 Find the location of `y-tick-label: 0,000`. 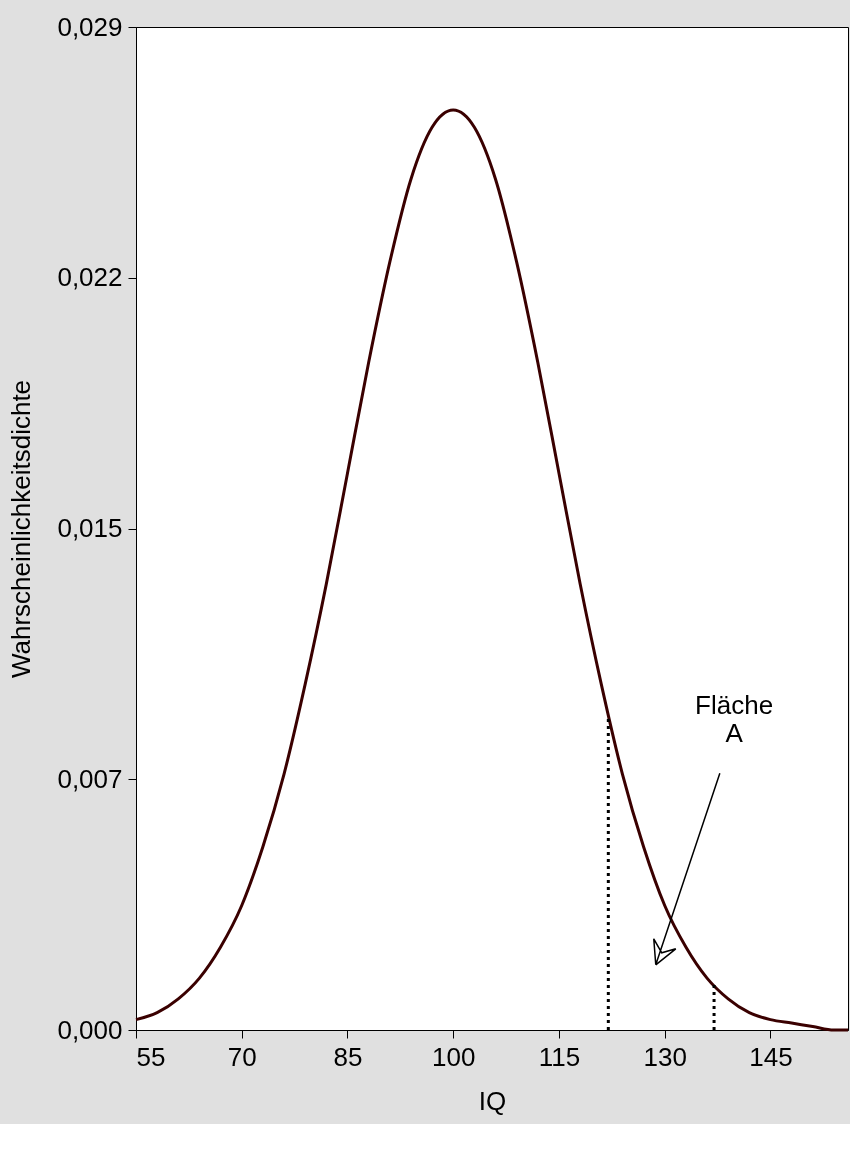

y-tick-label: 0,000 is located at coordinates (90, 1029).